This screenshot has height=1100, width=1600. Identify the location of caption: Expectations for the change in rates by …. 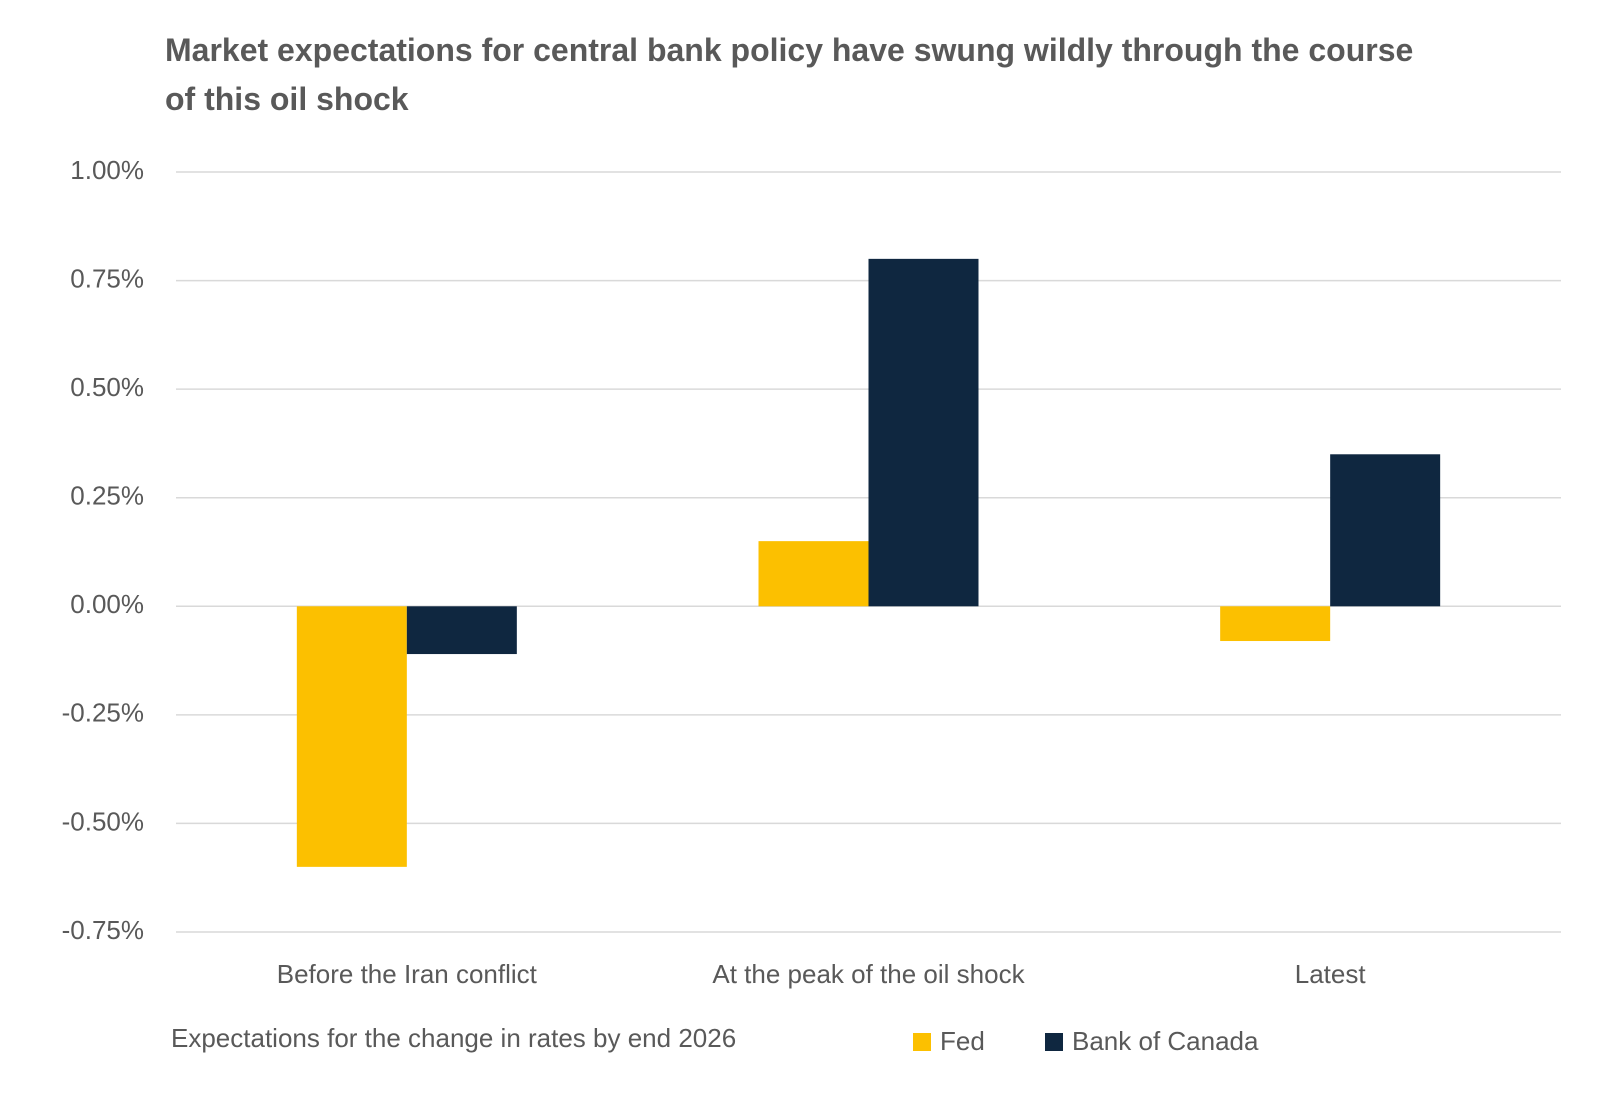
(453, 1038).